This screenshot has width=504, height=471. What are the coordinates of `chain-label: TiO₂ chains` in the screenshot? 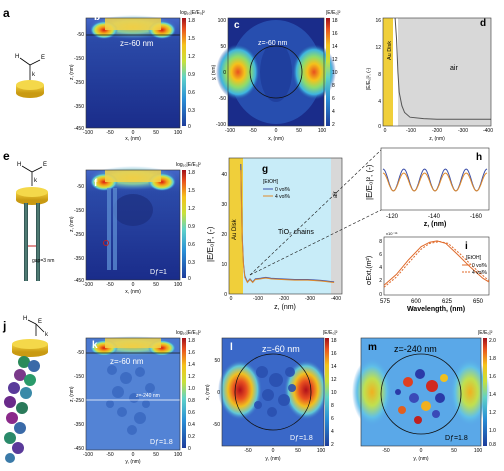 It's located at (296, 232).